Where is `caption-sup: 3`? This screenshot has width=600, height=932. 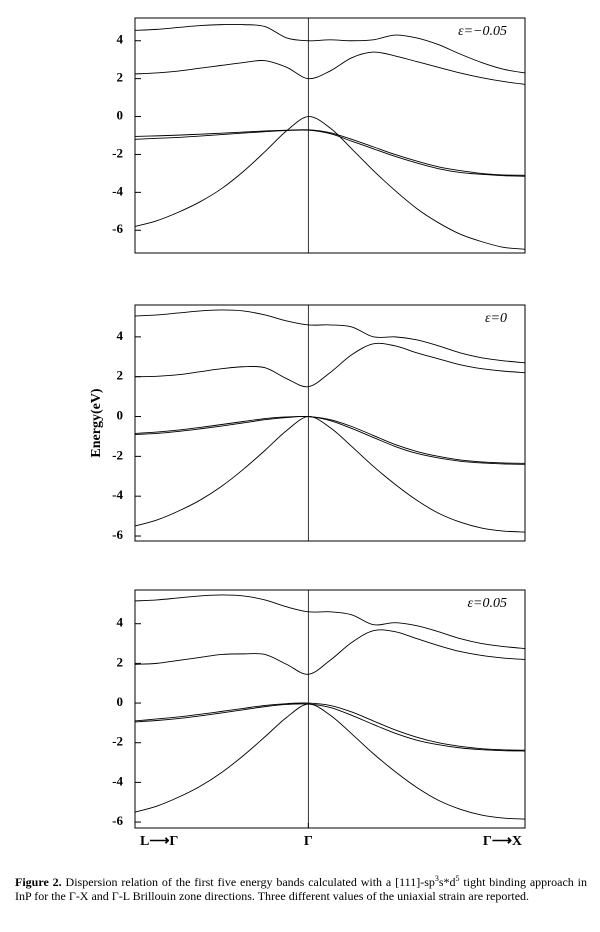
caption-sup: 3 is located at coordinates (436, 878).